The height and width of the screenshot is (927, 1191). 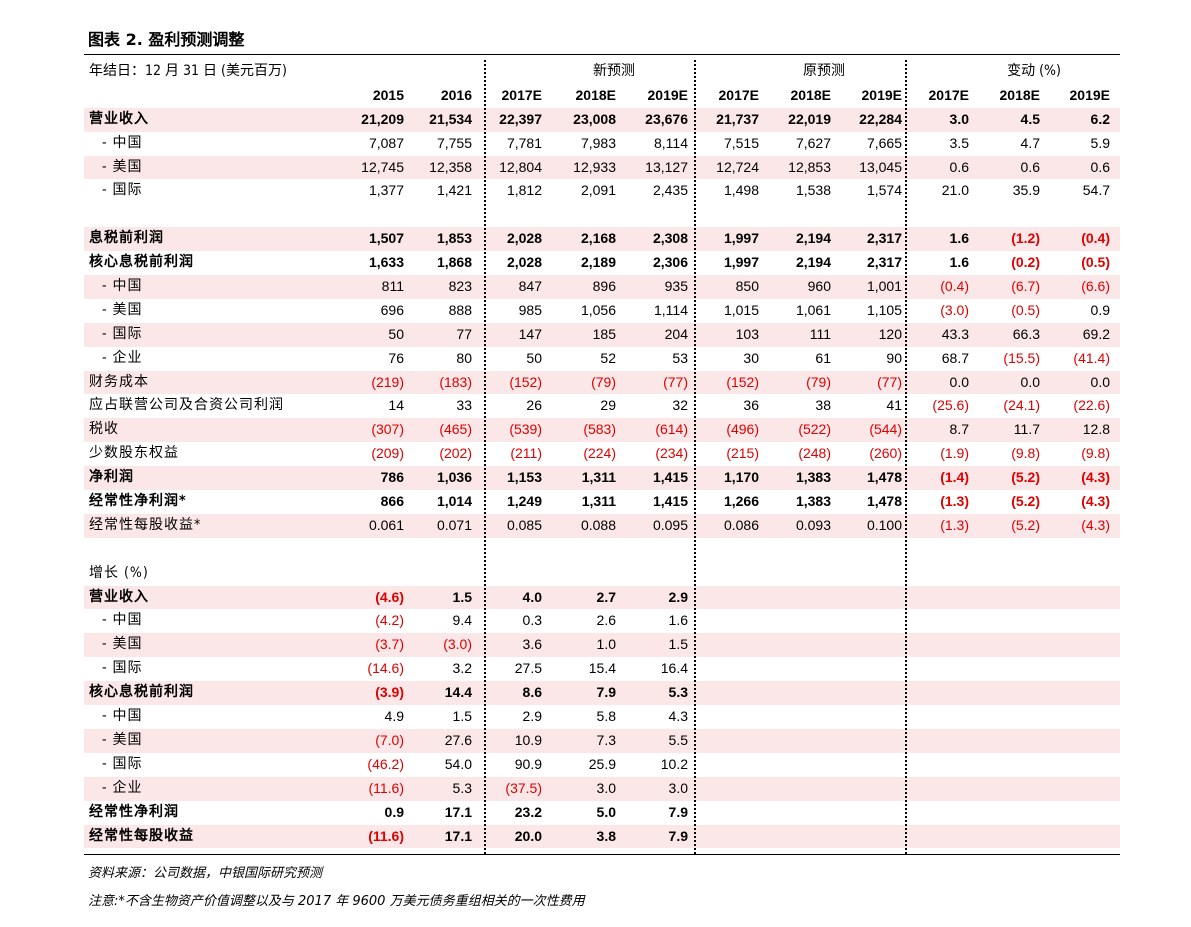 What do you see at coordinates (1096, 429) in the screenshot?
I see `table-cell: 12.8` at bounding box center [1096, 429].